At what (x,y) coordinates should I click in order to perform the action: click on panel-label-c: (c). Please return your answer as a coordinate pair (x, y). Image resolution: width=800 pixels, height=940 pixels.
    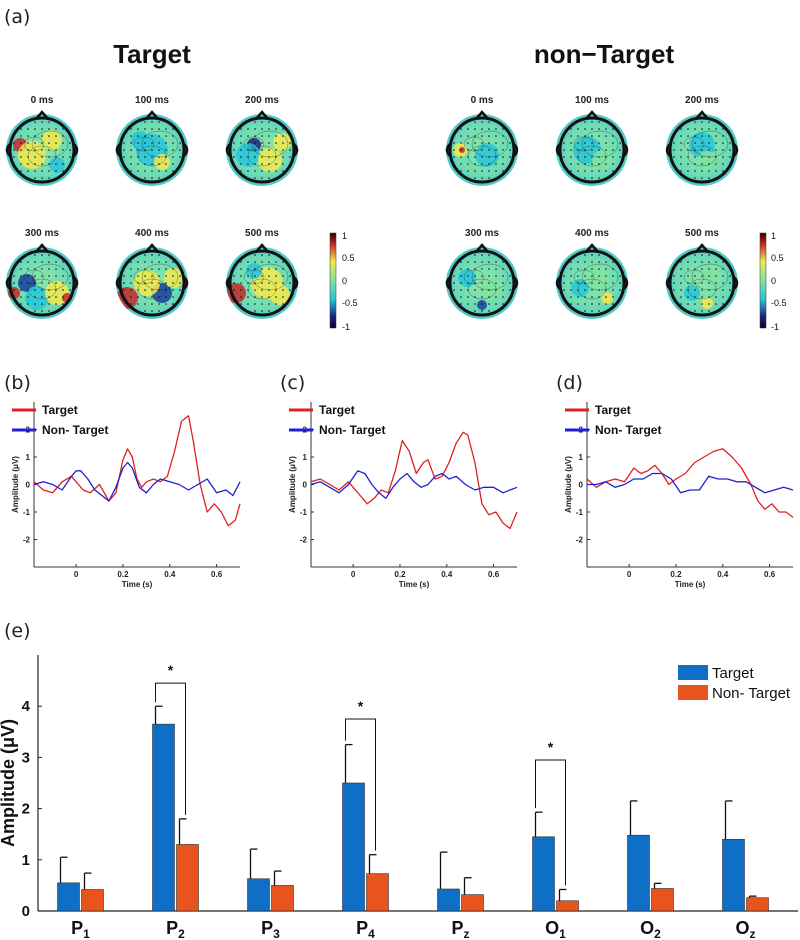
    Looking at the image, I should click on (292, 383).